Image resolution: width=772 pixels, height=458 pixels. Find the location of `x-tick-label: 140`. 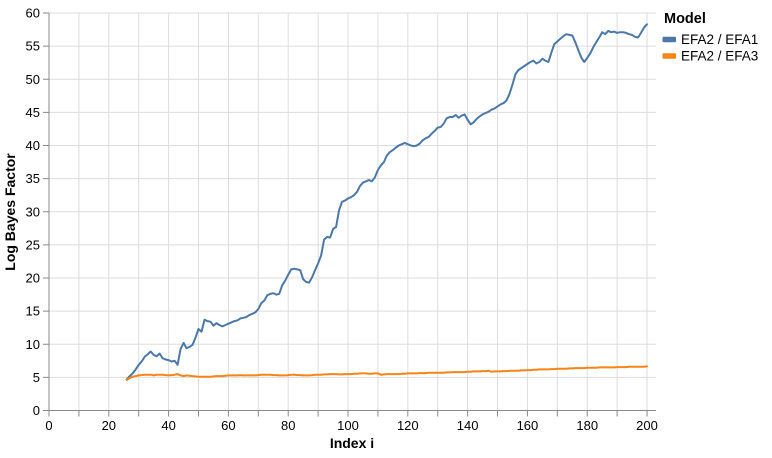

x-tick-label: 140 is located at coordinates (468, 425).